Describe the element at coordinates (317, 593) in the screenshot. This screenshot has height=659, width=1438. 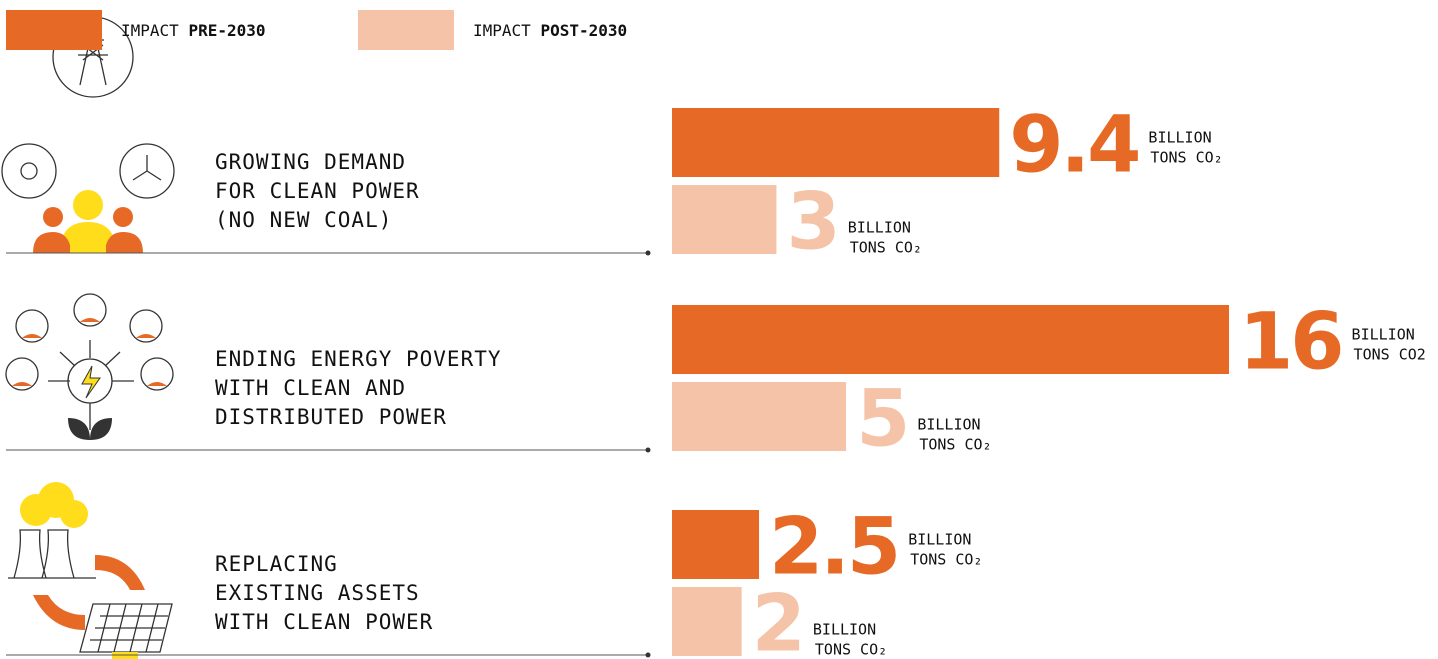
I see `category-label: EXISTING ASSETS` at that location.